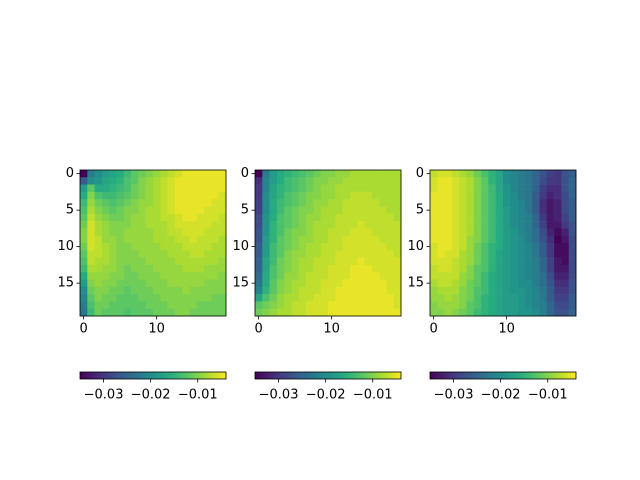 This screenshot has width=640, height=480. What do you see at coordinates (506, 329) in the screenshot?
I see `x-tick-label: 10` at bounding box center [506, 329].